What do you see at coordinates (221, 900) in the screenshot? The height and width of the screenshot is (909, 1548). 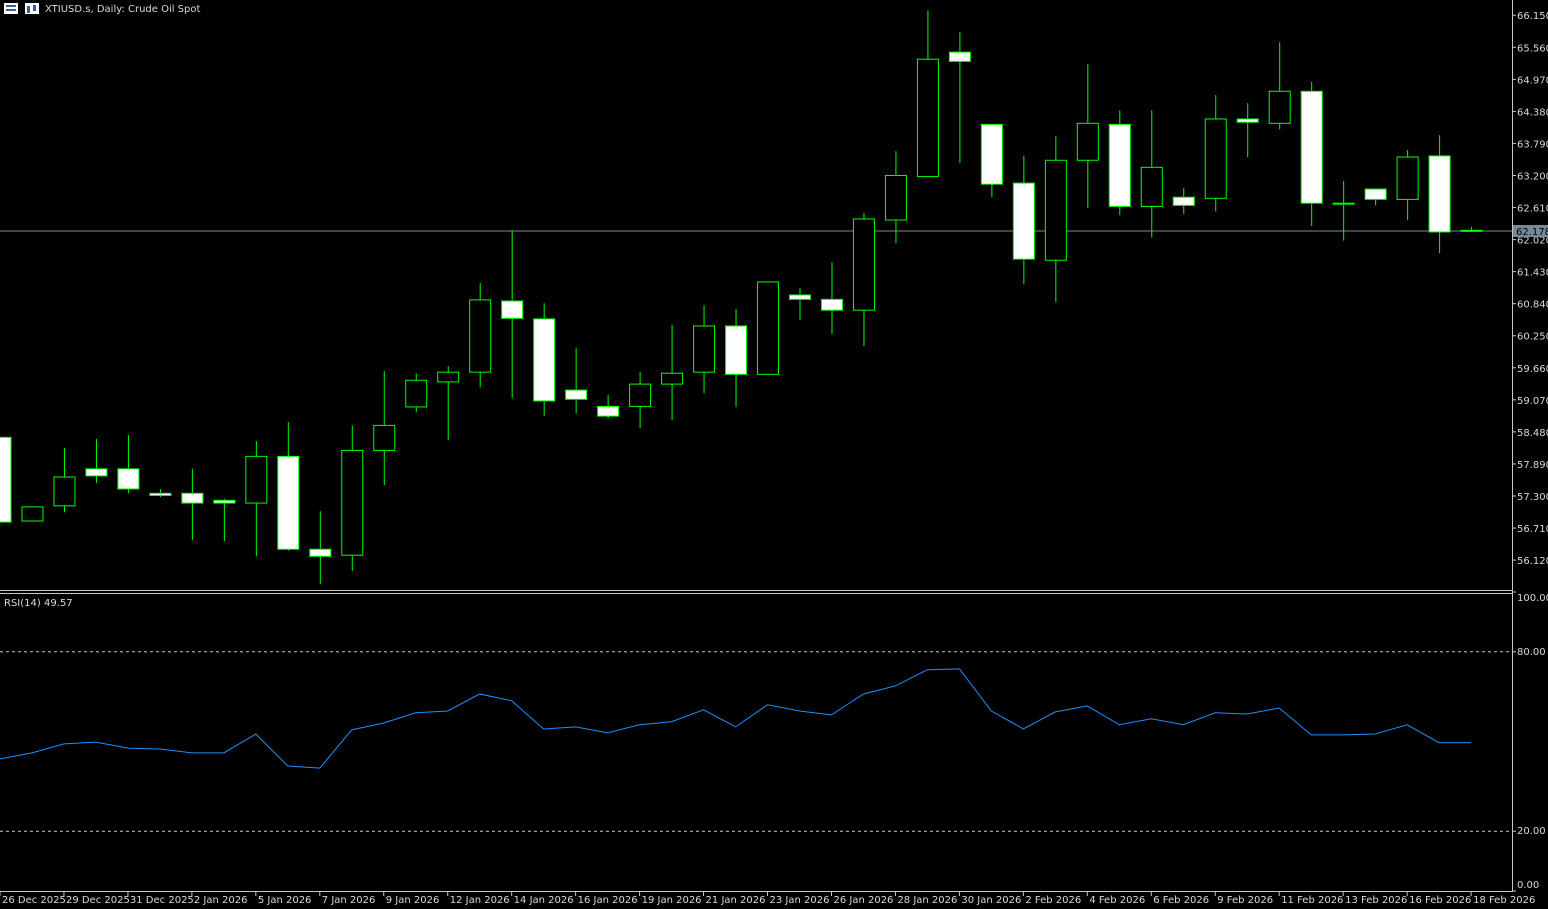 I see `x-tick-label: 2 Jan 2026` at bounding box center [221, 900].